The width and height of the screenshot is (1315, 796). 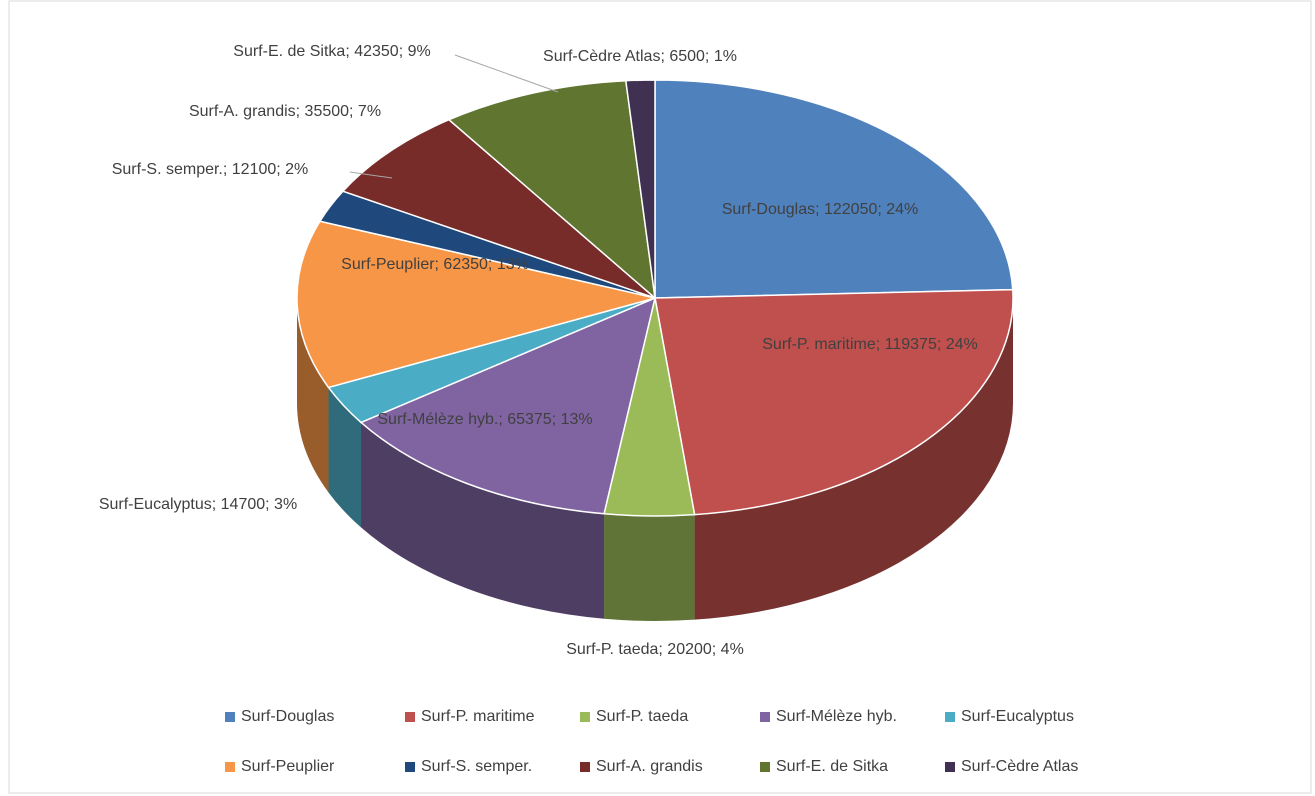 I want to click on legend-label: Surf-E. de Sitka, so click(x=832, y=766).